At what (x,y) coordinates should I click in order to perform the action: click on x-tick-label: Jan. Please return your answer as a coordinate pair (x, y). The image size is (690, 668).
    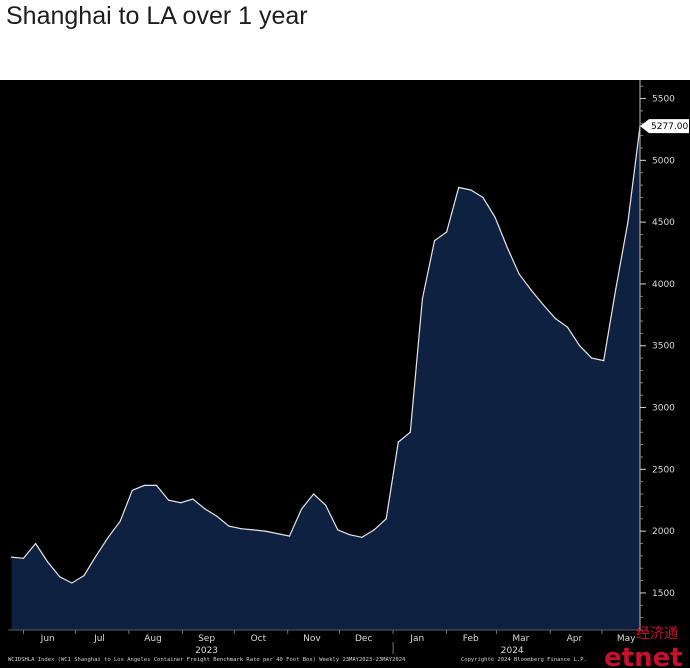
    Looking at the image, I should click on (416, 639).